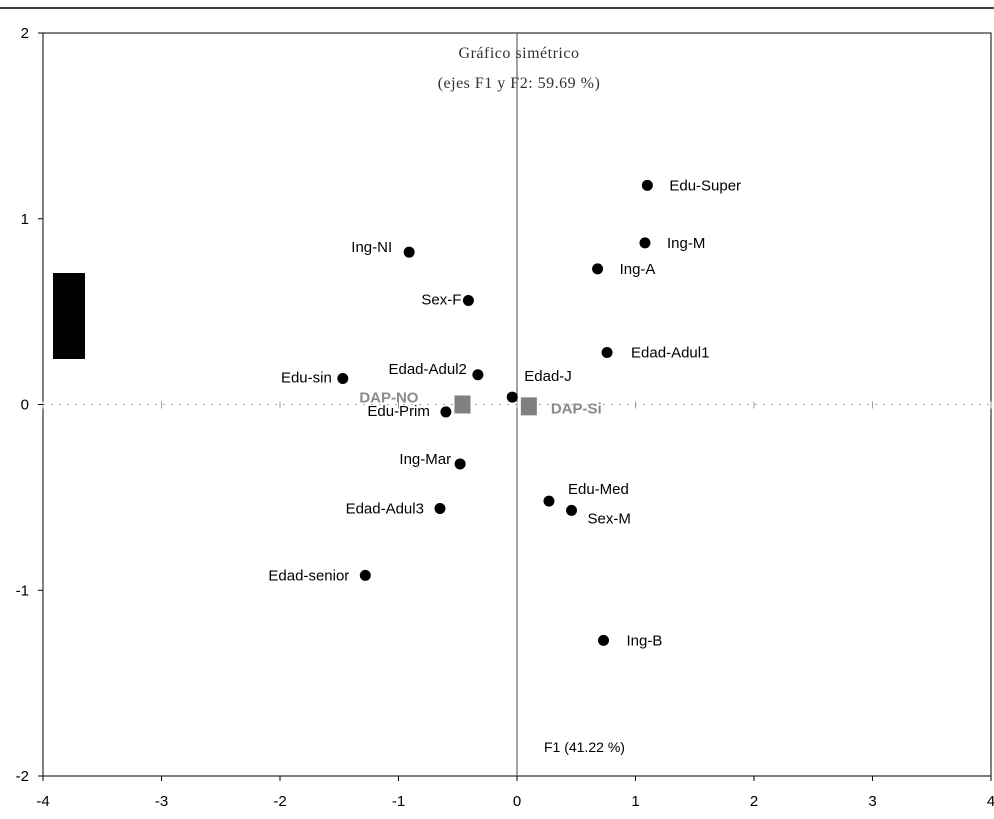  What do you see at coordinates (548, 376) in the screenshot?
I see `point-label-edad-j: Edad-J` at bounding box center [548, 376].